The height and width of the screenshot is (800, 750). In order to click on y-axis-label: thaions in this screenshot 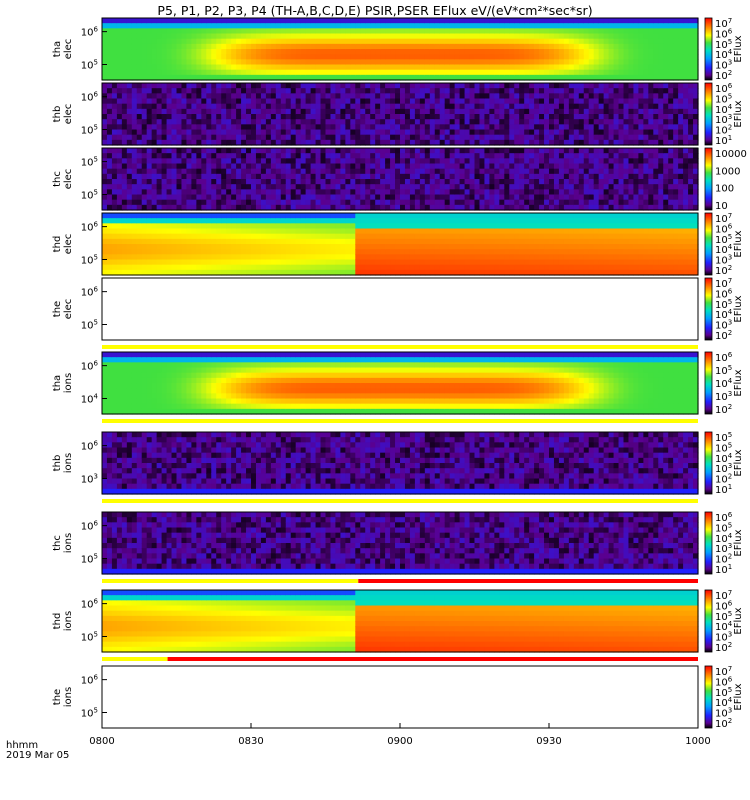, I will do `click(63, 383)`.